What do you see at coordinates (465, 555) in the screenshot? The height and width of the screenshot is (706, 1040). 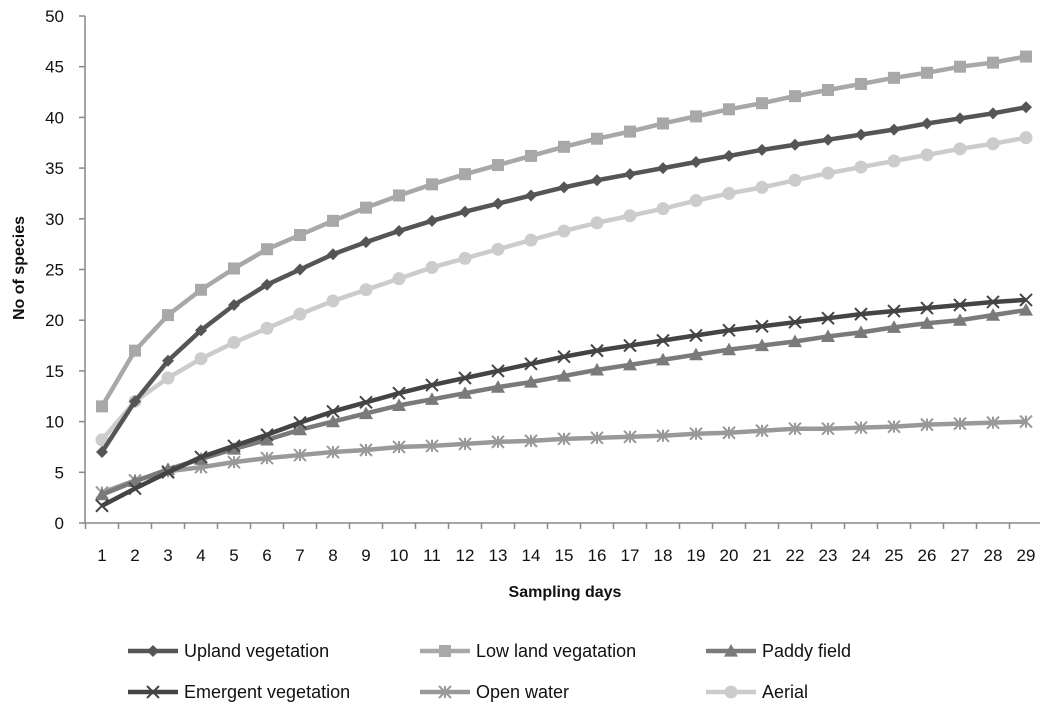 I see `x-tick-label: 12` at bounding box center [465, 555].